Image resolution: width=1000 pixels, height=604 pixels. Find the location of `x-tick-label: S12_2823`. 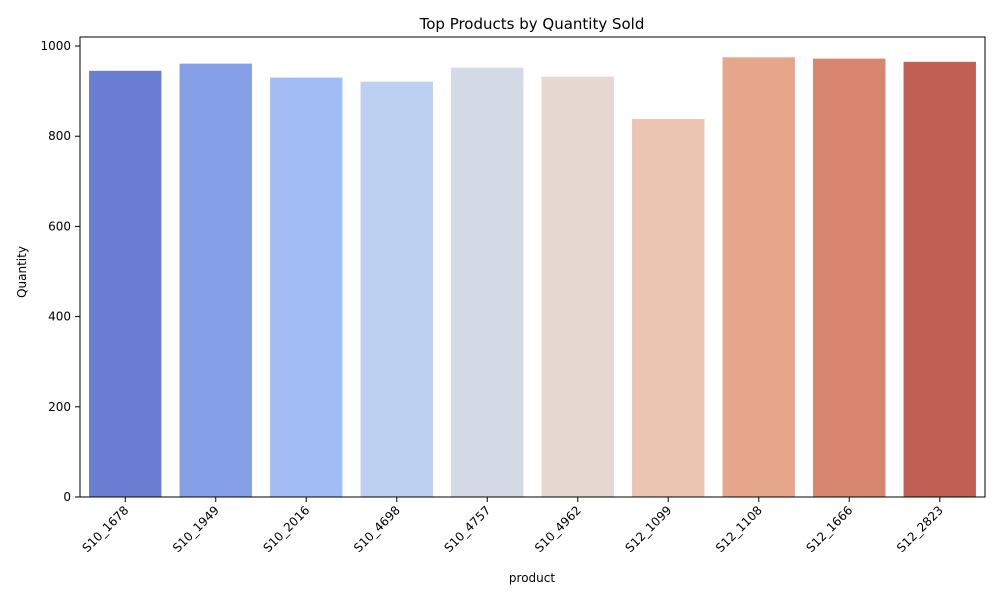

x-tick-label: S12_2823 is located at coordinates (920, 529).